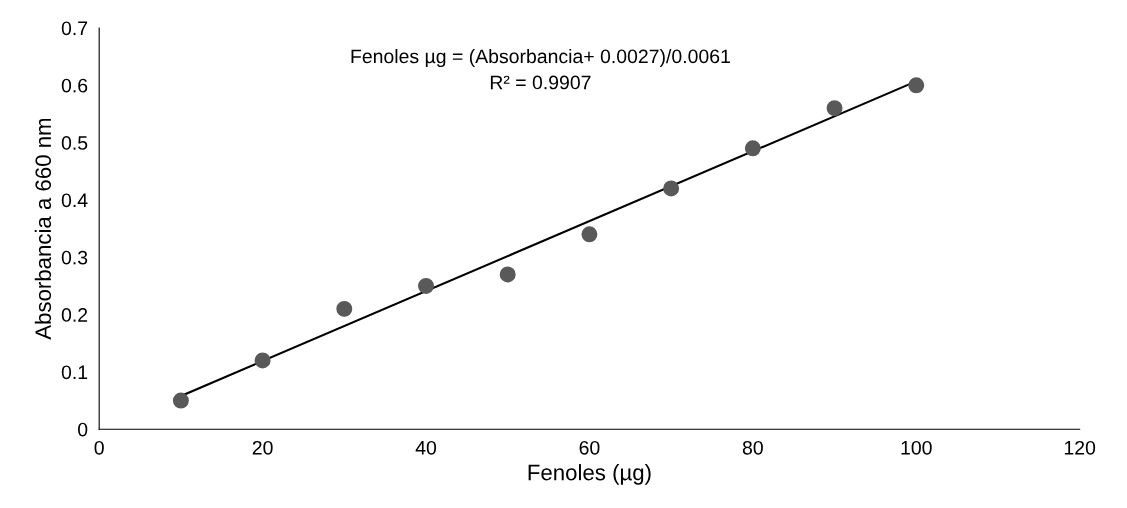 This screenshot has width=1127, height=508. Describe the element at coordinates (540, 82) in the screenshot. I see `annotation: R² = 0.9907` at that location.